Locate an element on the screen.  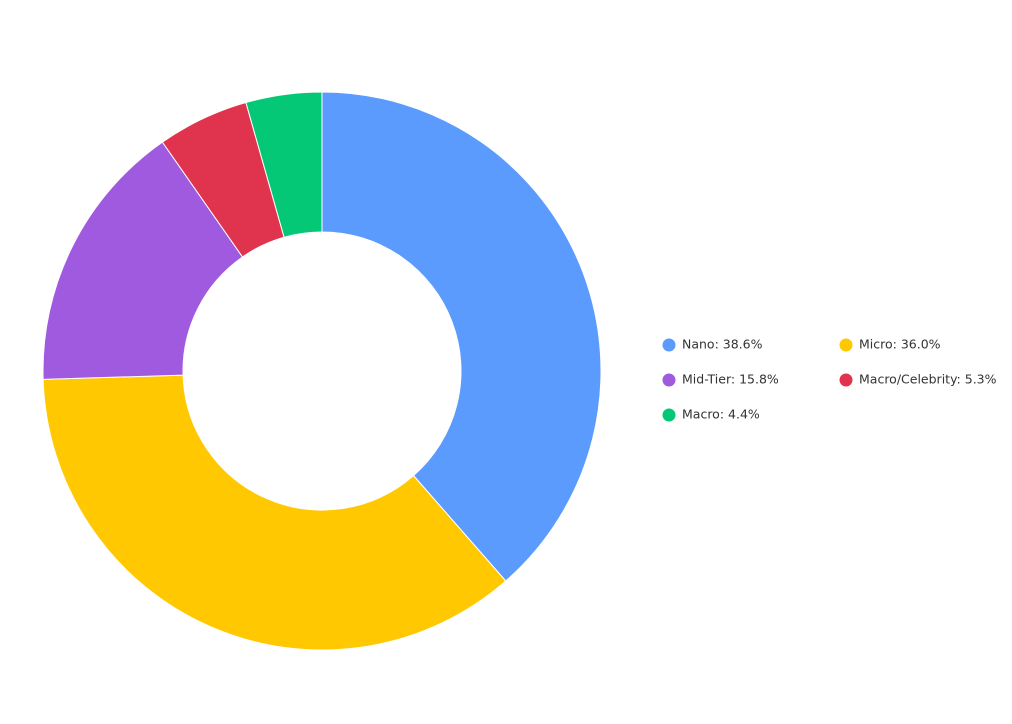
legend-label: Nano: 38.6% is located at coordinates (722, 344).